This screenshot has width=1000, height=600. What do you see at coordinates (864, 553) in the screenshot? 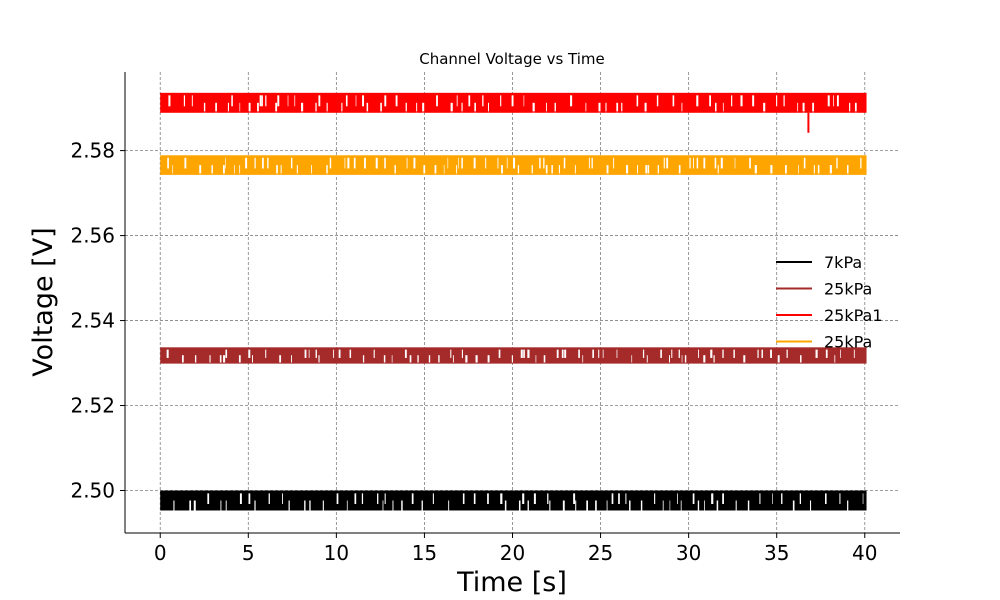
I see `x-tick-label: 40` at bounding box center [864, 553].